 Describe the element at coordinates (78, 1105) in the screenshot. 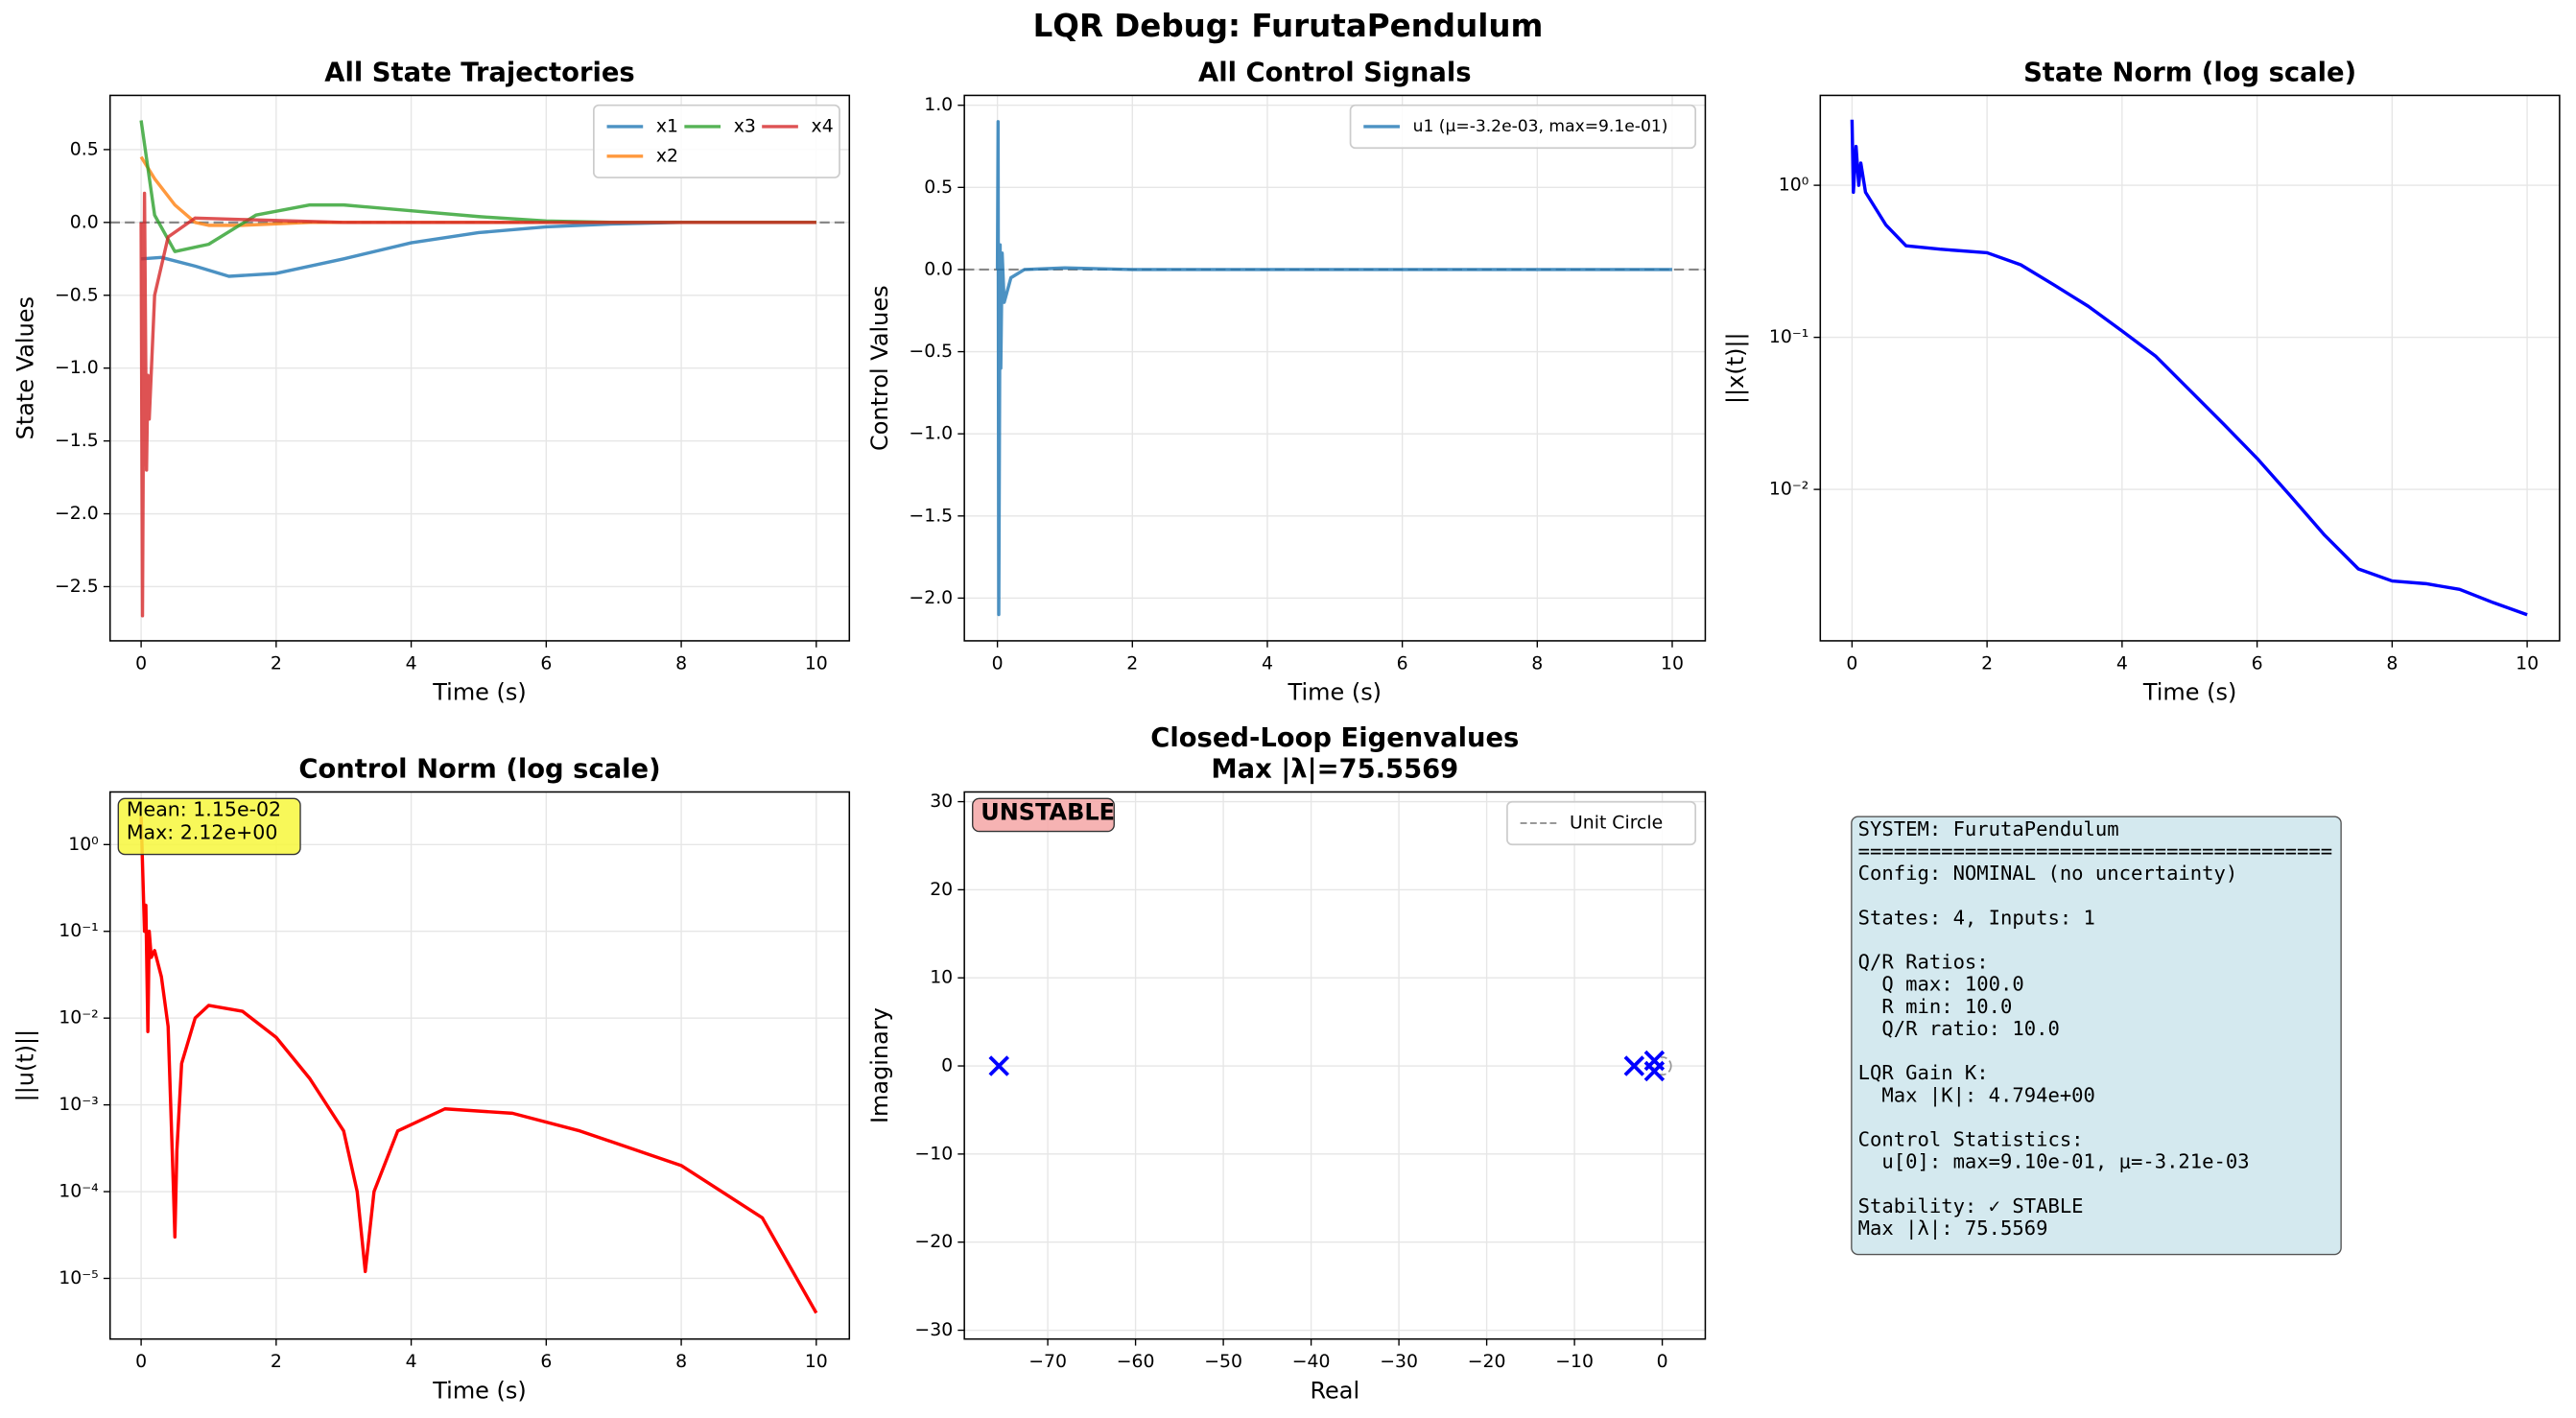

I see `y-tick-label: 10⁻³` at that location.